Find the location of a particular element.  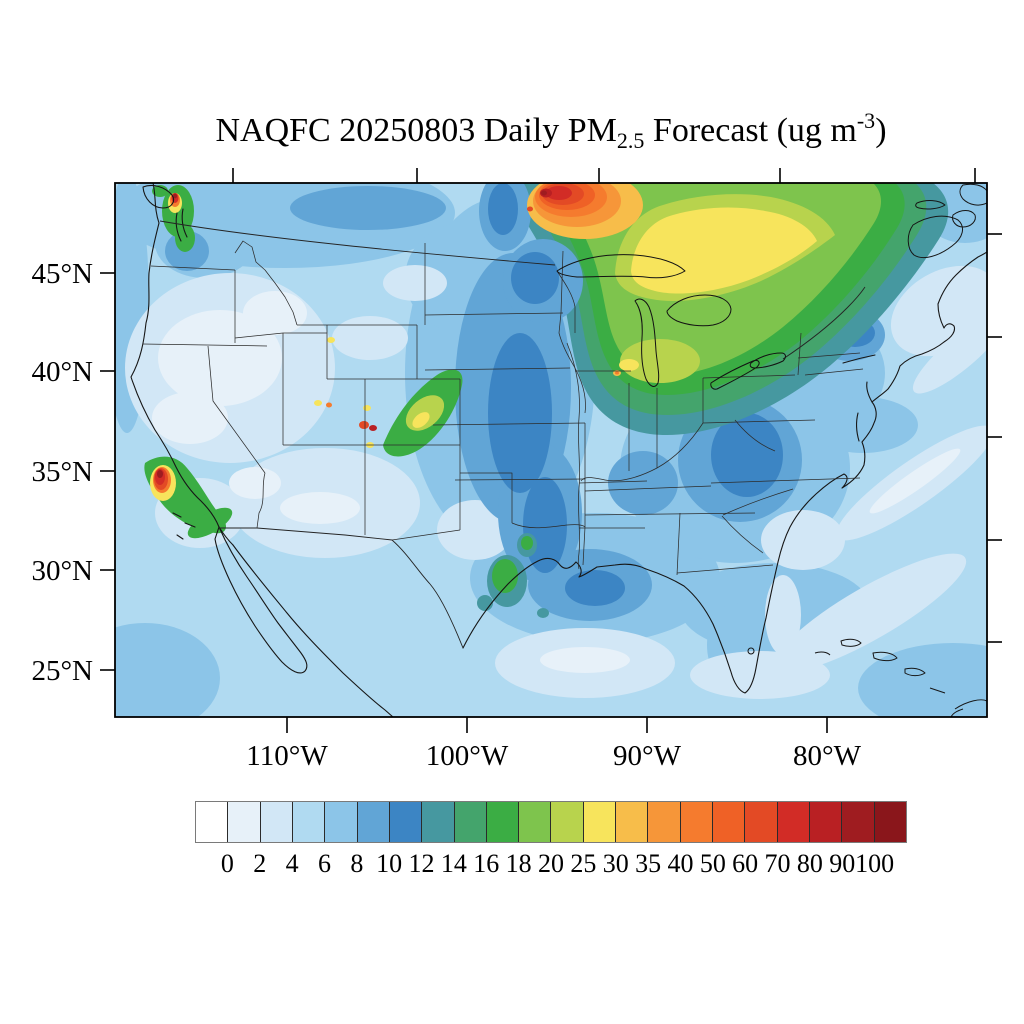

lon-label-90: 90°W is located at coordinates (647, 756).